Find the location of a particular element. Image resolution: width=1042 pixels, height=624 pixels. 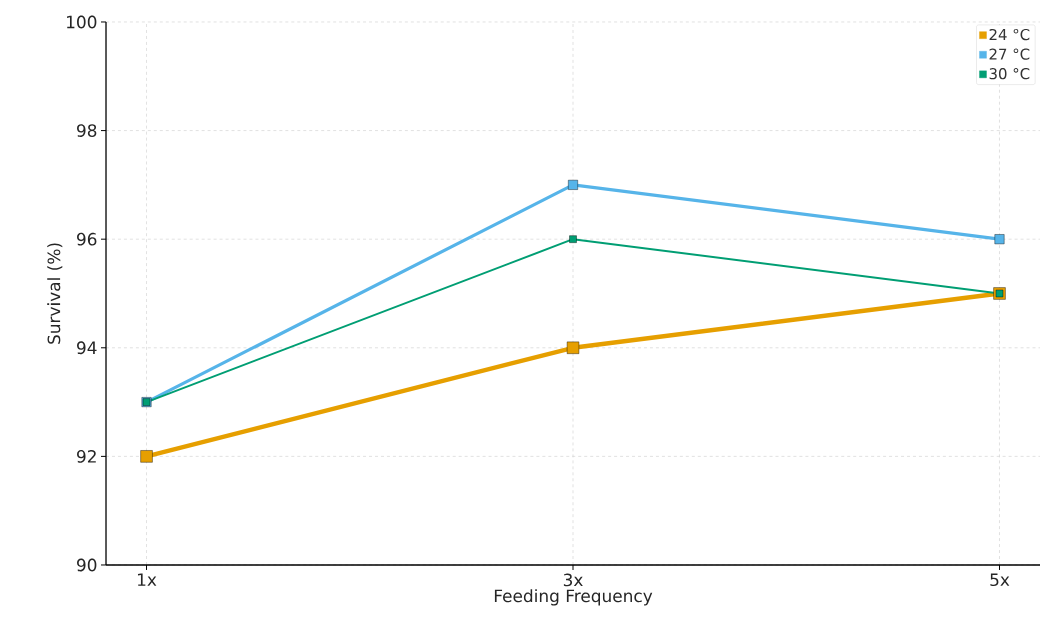

y-tick-label: 98 is located at coordinates (87, 130).